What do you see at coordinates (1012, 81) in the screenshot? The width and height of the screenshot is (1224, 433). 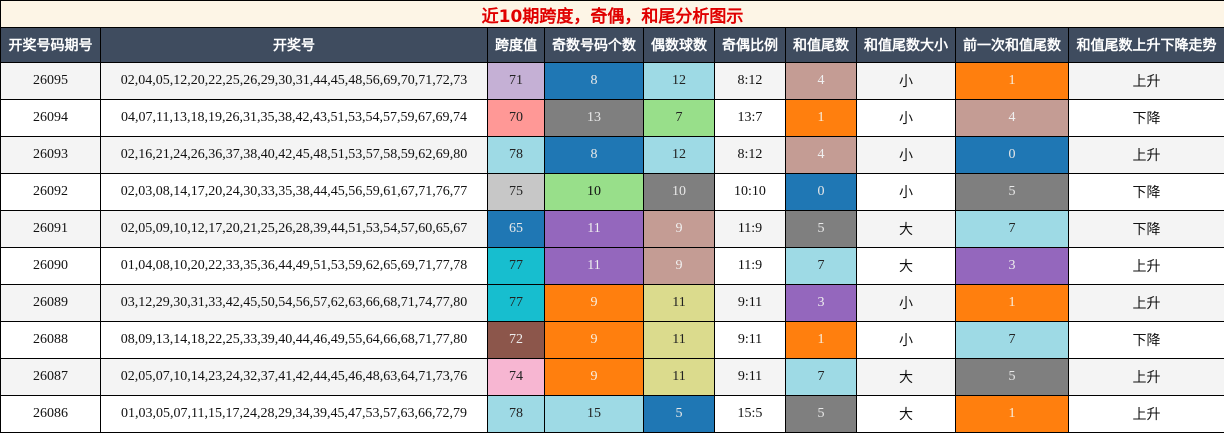 I see `prev-tail-cell: 1` at bounding box center [1012, 81].